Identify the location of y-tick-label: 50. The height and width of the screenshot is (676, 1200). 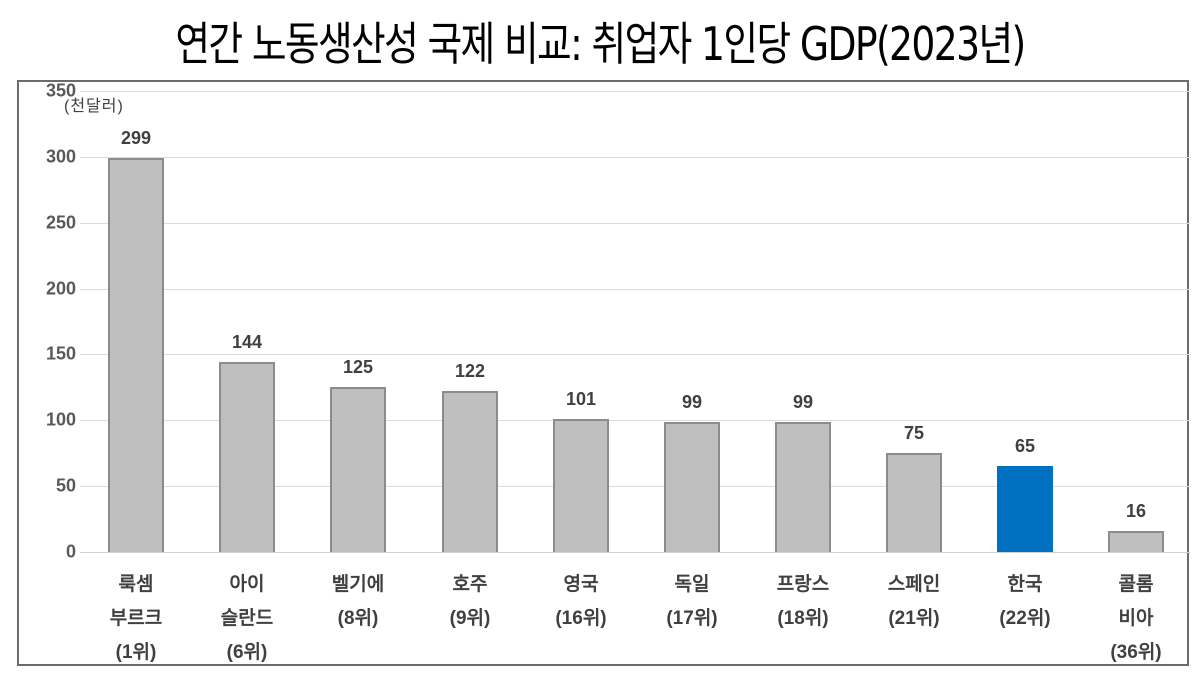
(65, 485).